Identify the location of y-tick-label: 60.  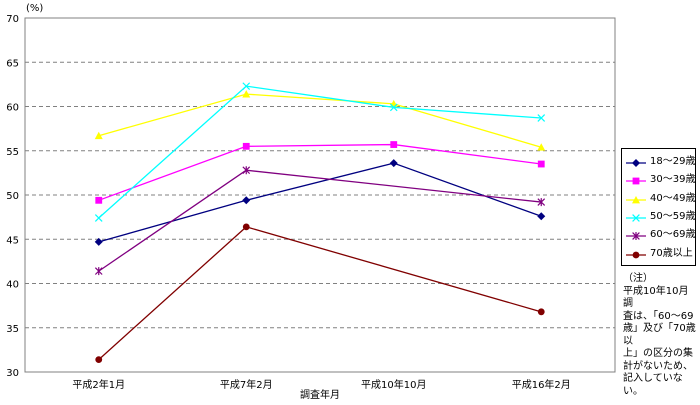
(12, 108).